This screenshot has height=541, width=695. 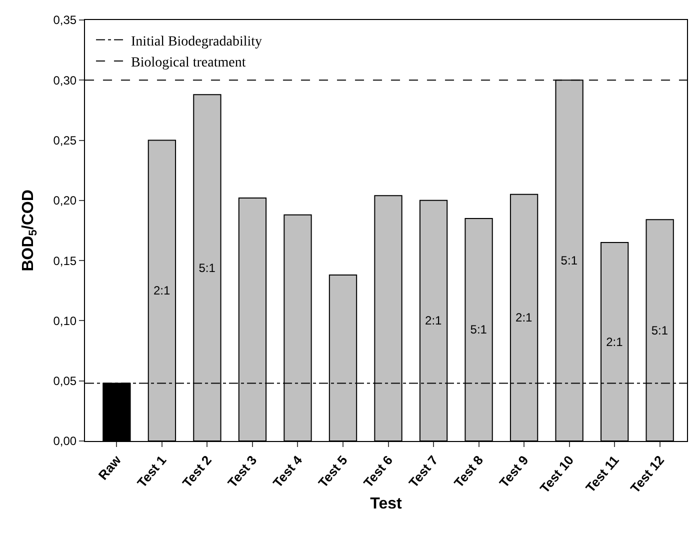 I want to click on x-tick-label: Test 6, so click(x=378, y=471).